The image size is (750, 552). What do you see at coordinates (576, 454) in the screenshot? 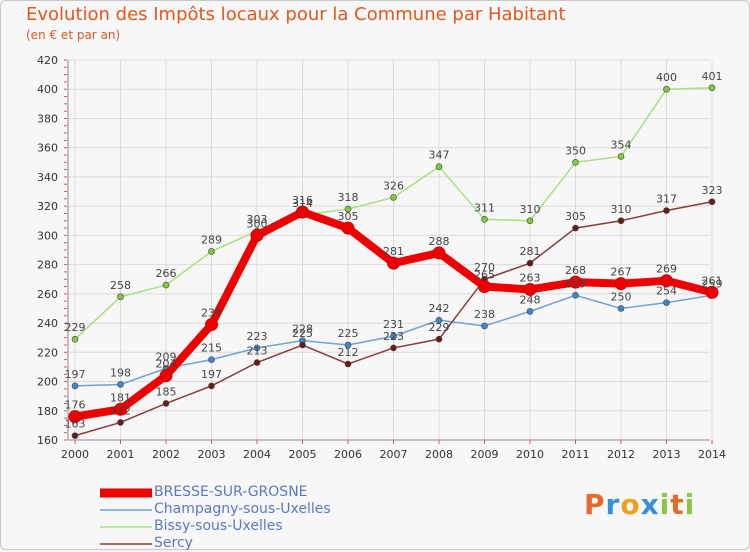
I see `x-tick-label: 2011` at bounding box center [576, 454].